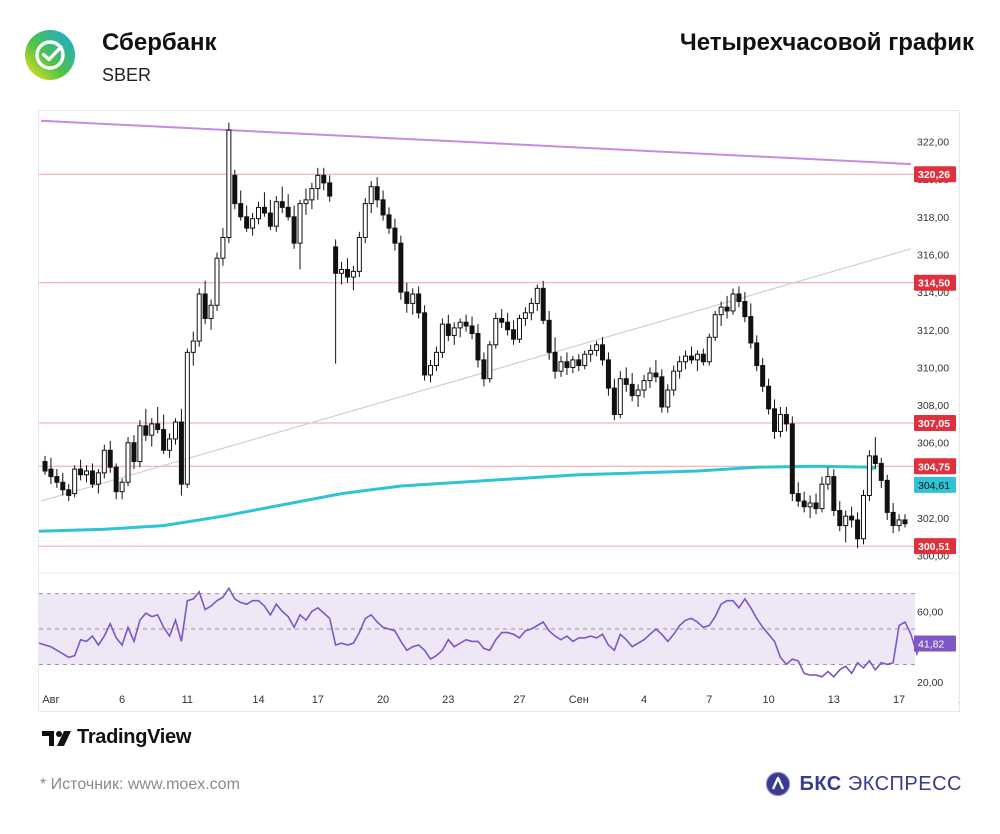 The image size is (1000, 834). Describe the element at coordinates (930, 612) in the screenshot. I see `rsi-tick-label: 60,00` at that location.